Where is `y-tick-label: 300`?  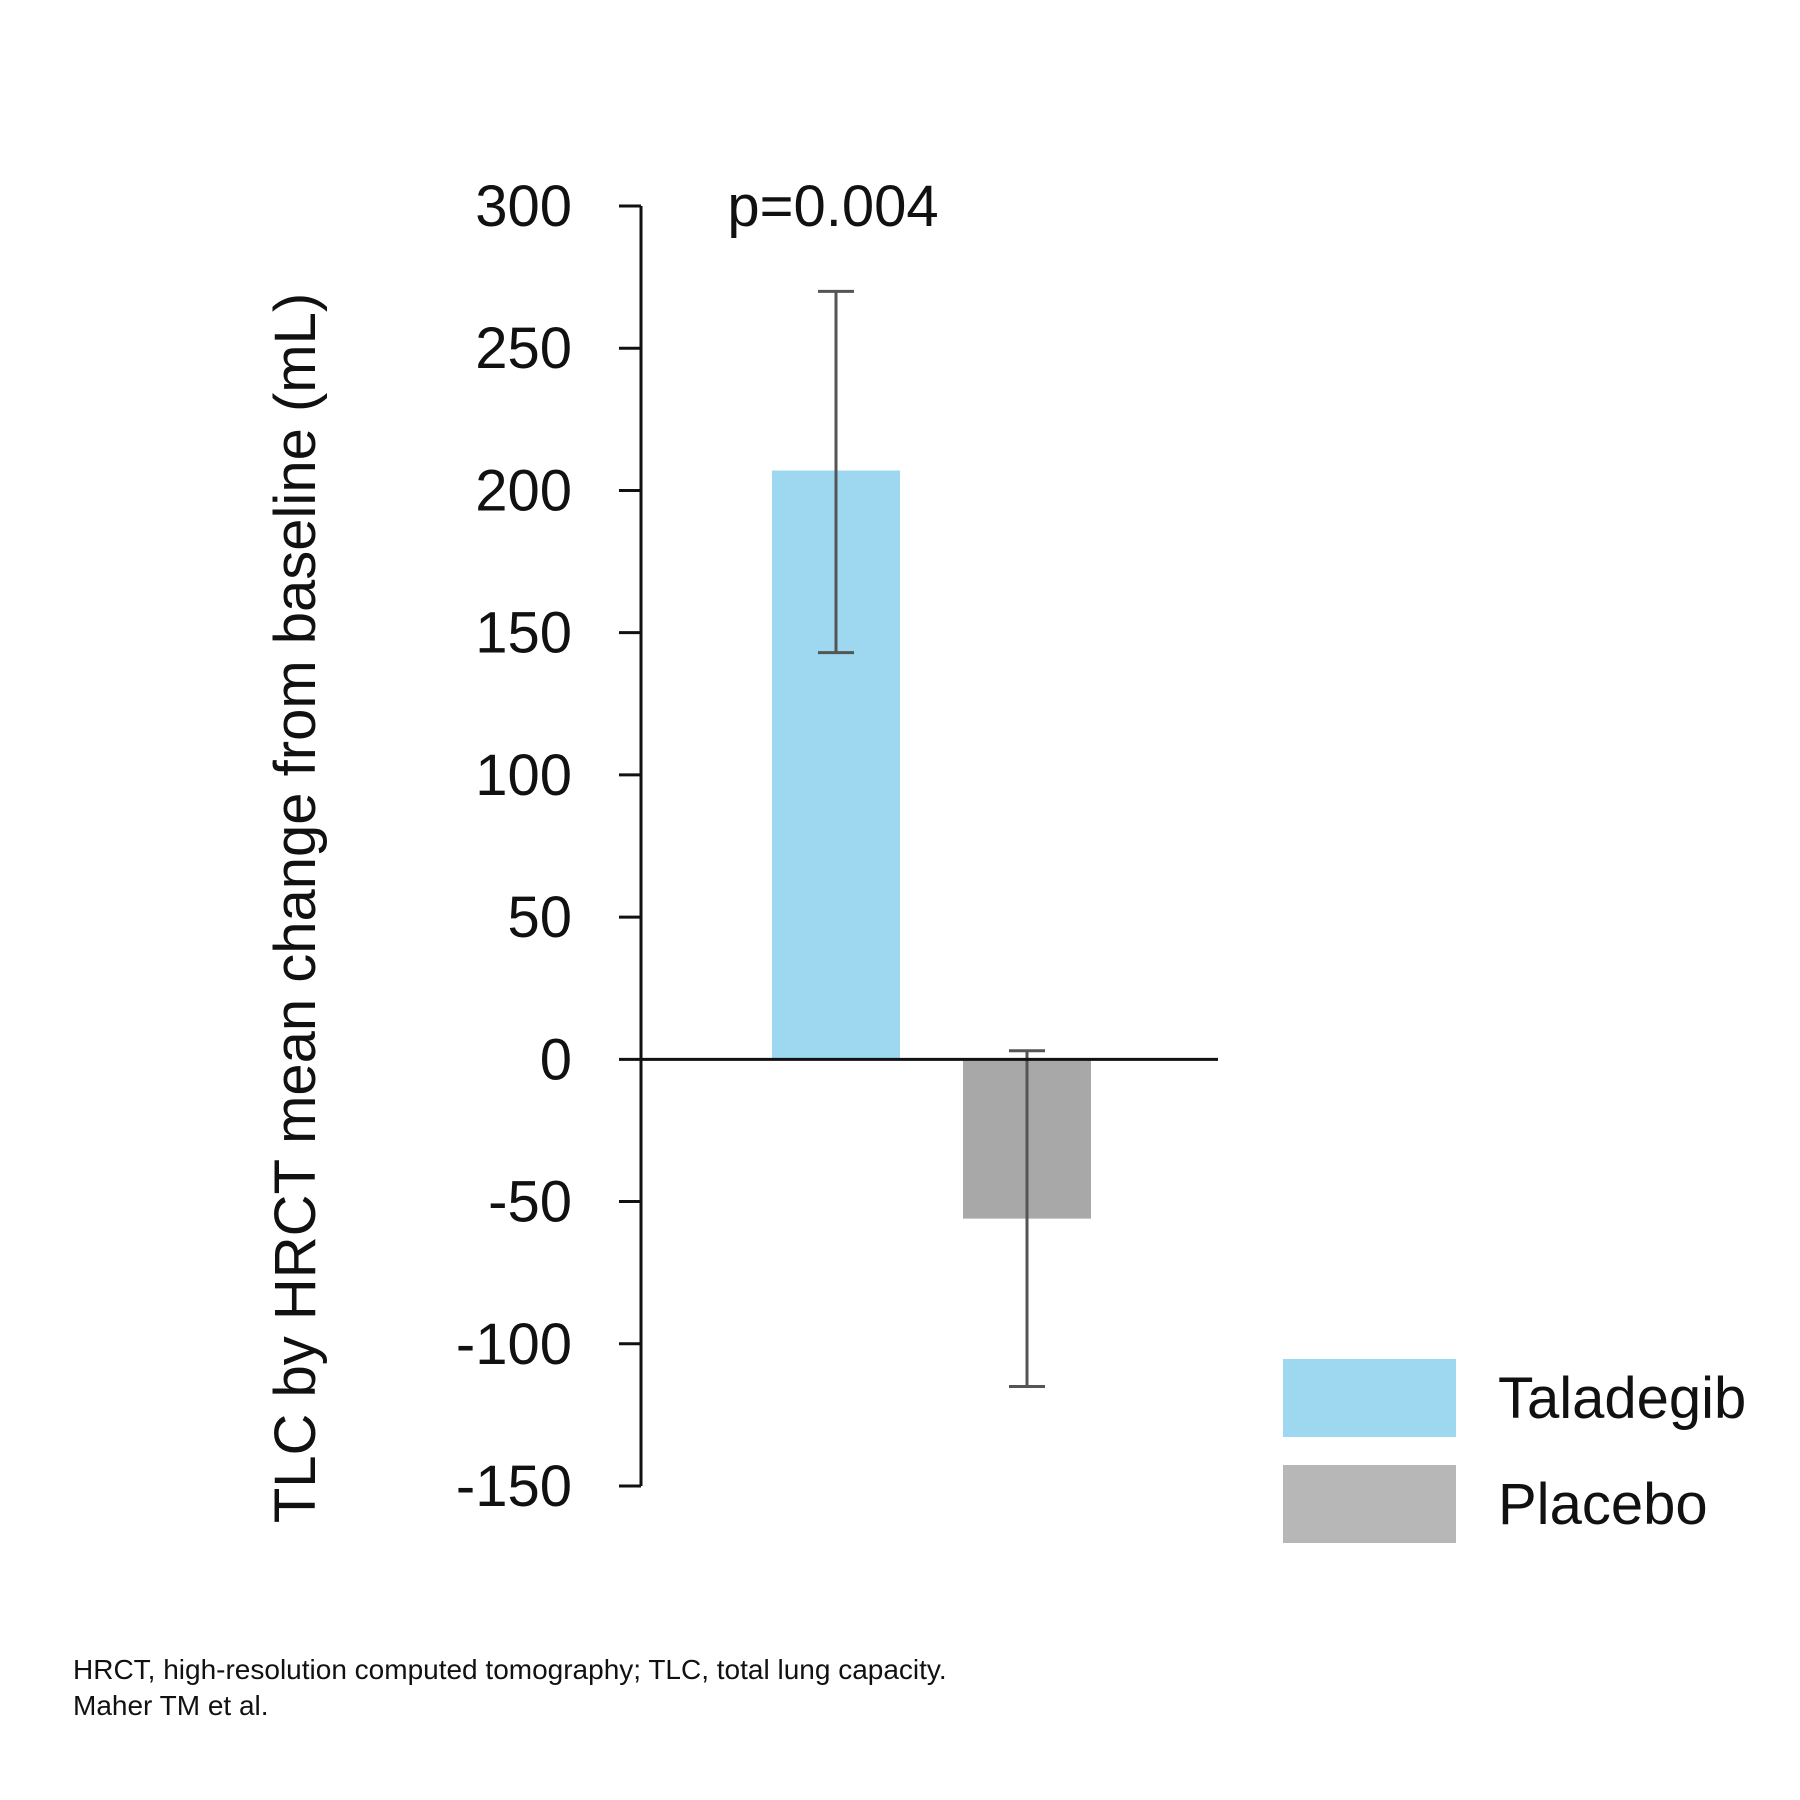
y-tick-label: 300 is located at coordinates (523, 206).